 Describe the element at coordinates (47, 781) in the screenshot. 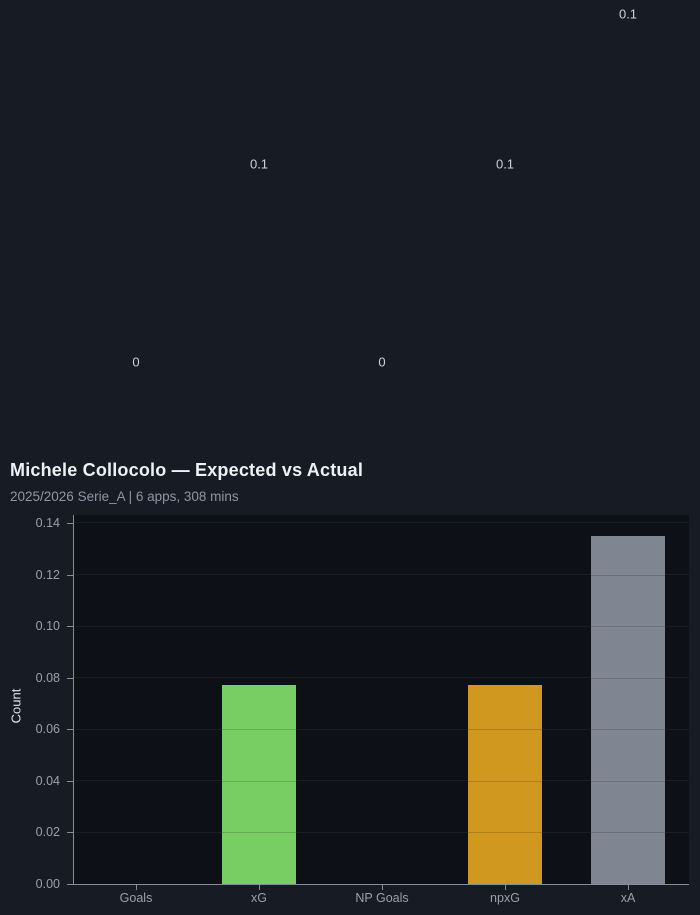

I see `y-tick-label: 0.04` at that location.